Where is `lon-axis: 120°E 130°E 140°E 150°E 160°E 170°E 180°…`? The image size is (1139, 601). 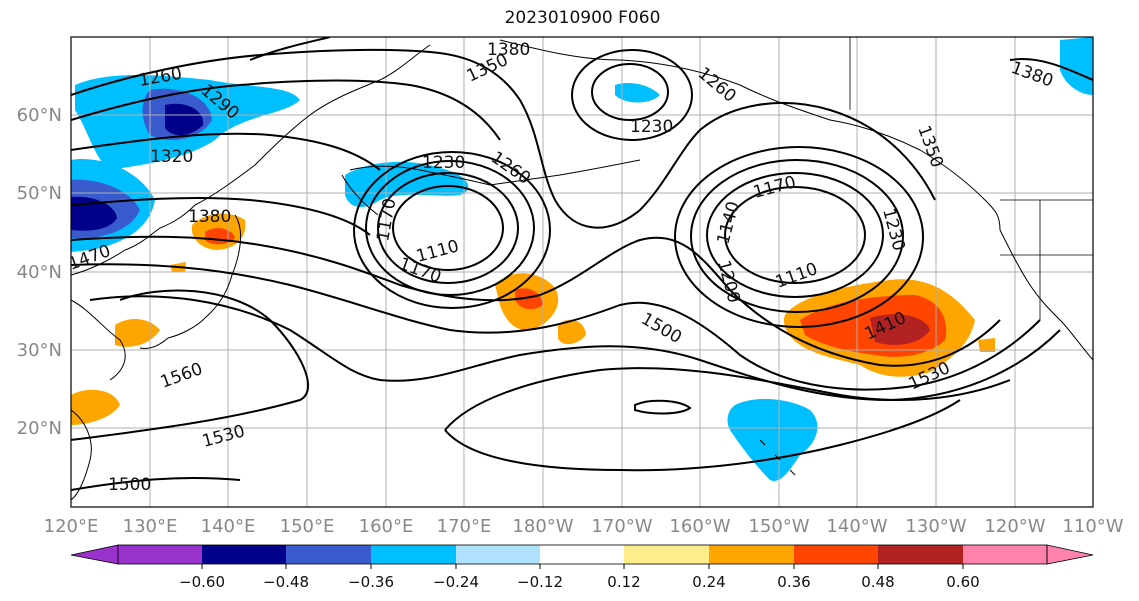 lon-axis: 120°E 130°E 140°E 150°E 160°E 170°E 180°… is located at coordinates (584, 526).